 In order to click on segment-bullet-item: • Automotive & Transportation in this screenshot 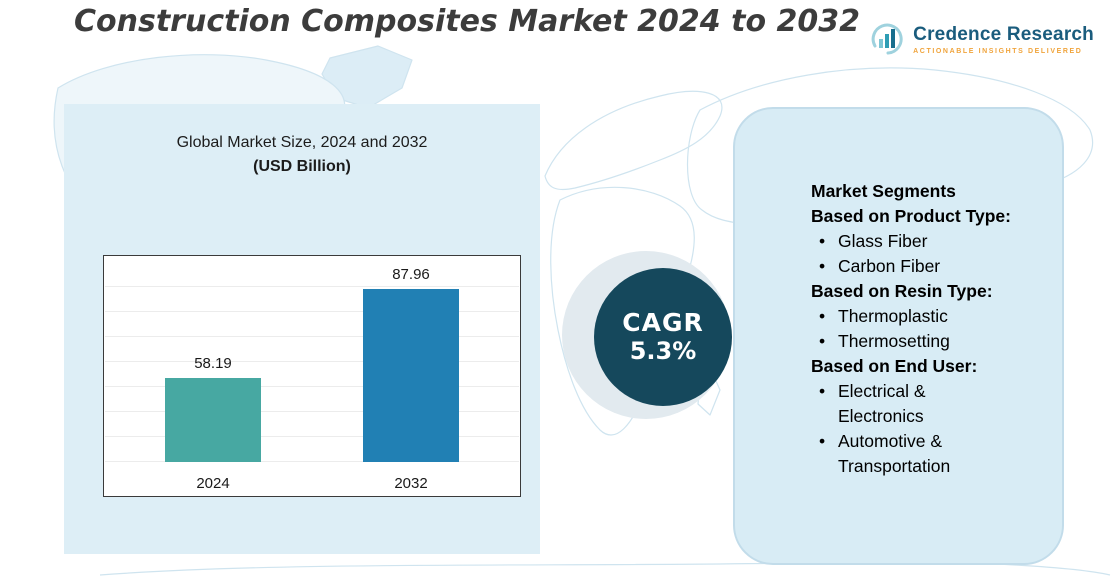, I will do `click(927, 454)`.